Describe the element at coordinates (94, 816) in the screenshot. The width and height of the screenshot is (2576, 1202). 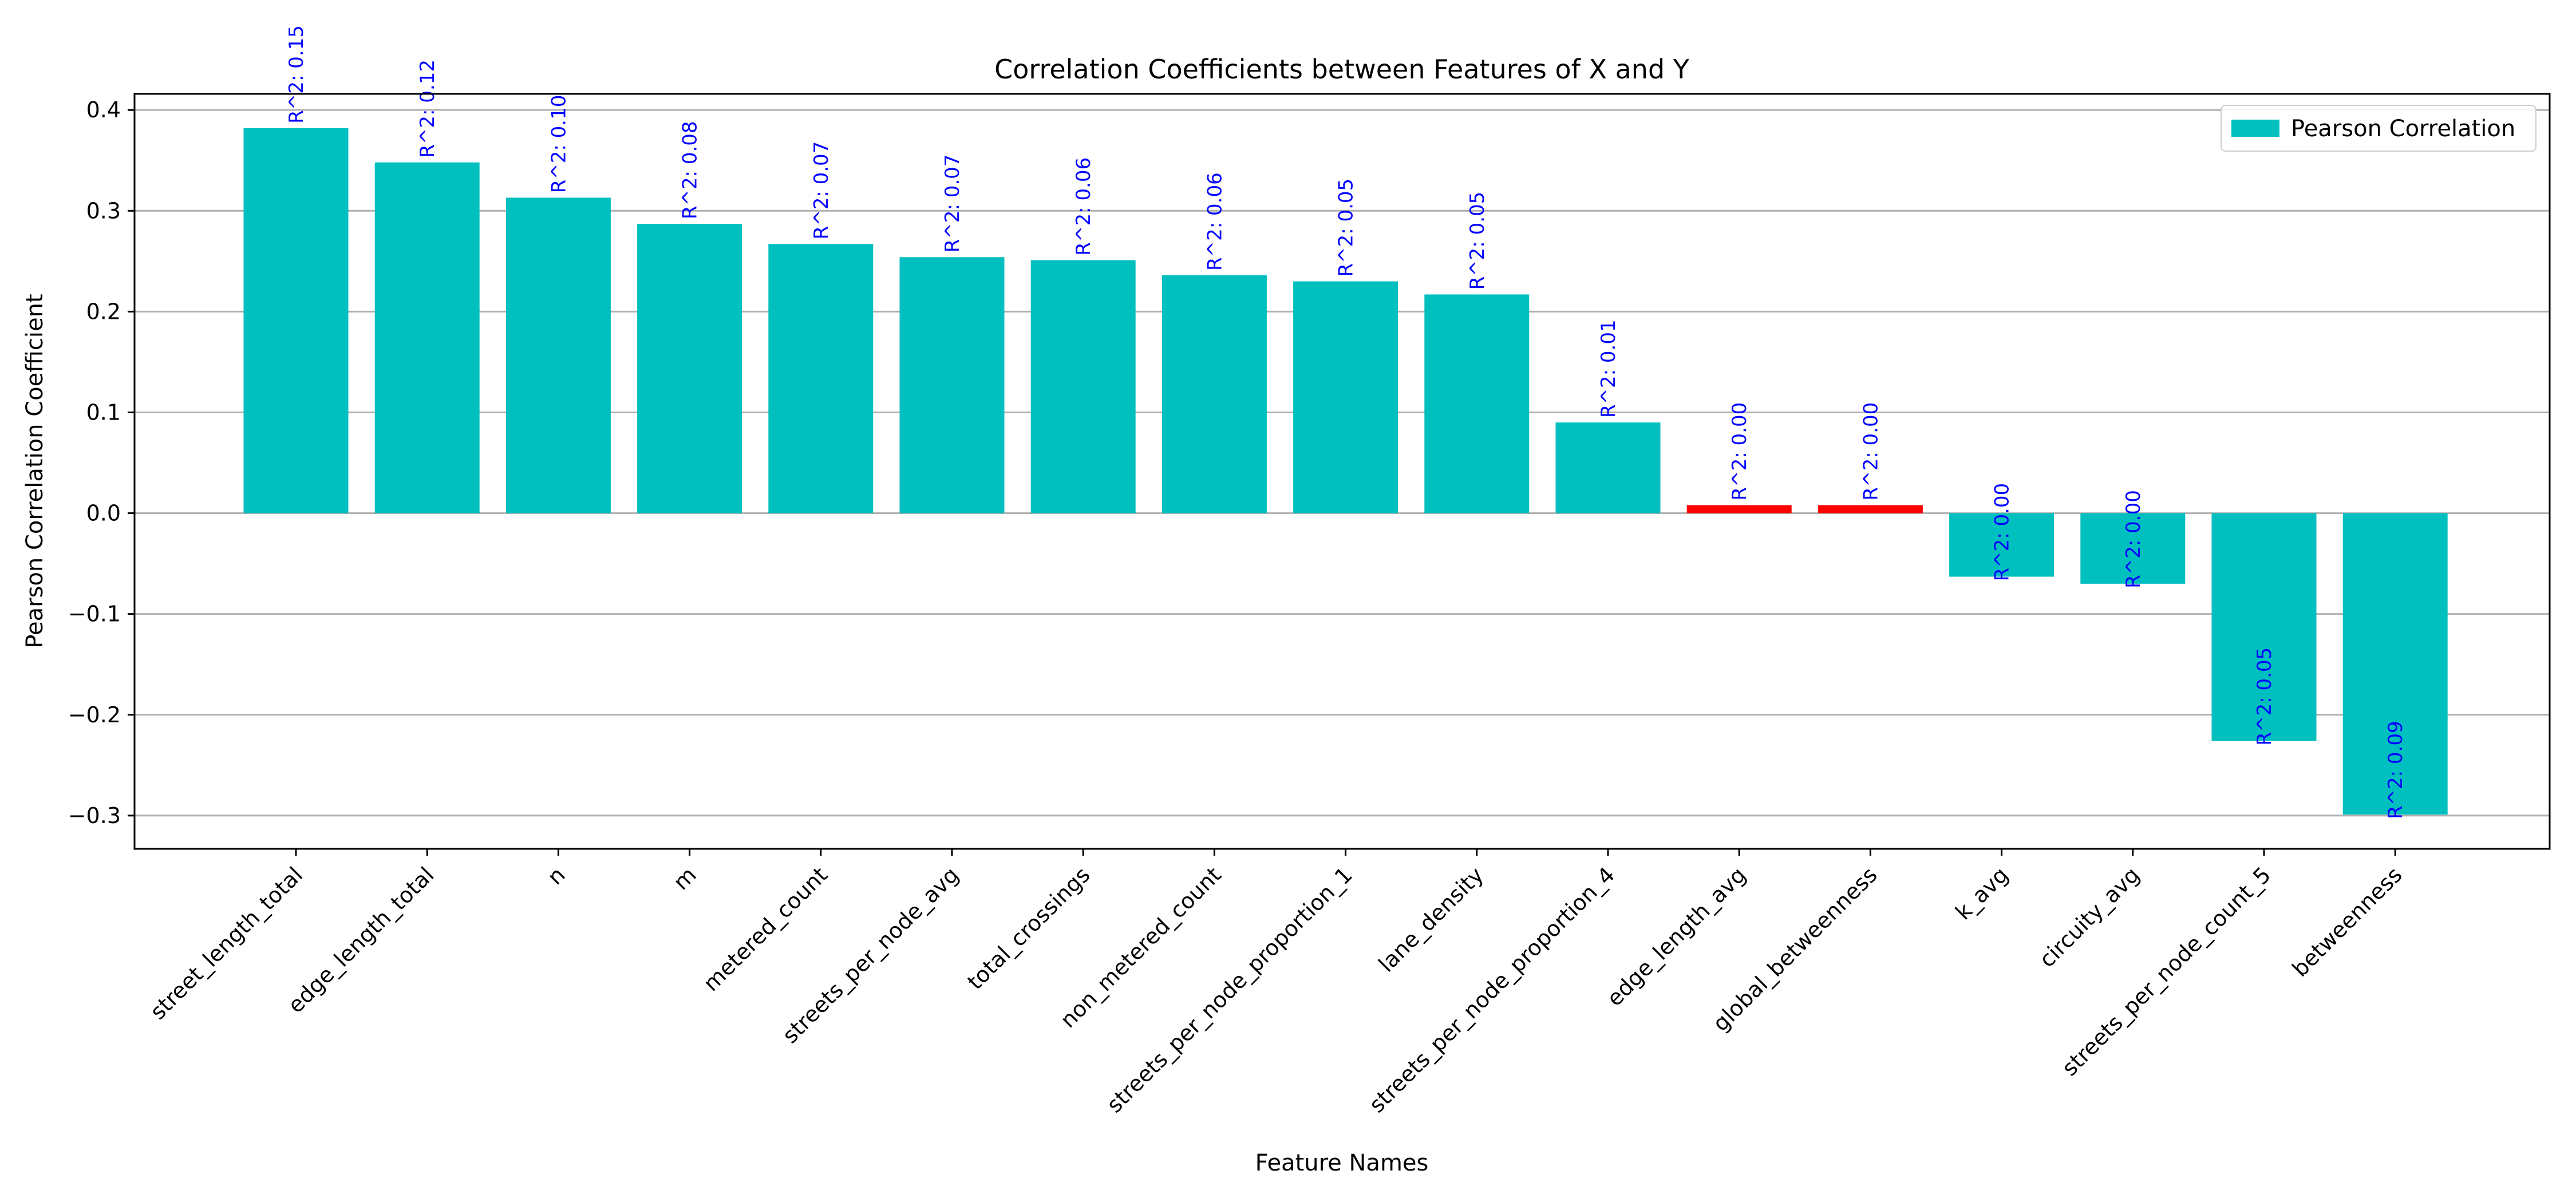
I see `y-tick-label: −0.3` at that location.